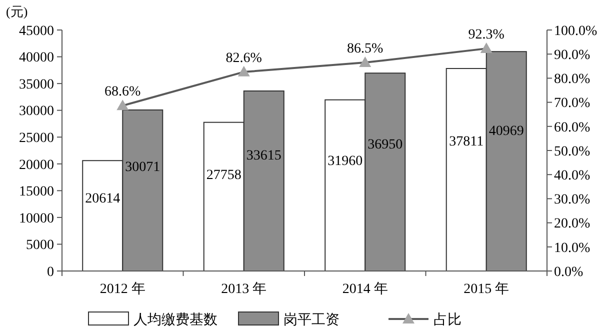 The height and width of the screenshot is (333, 607). Describe the element at coordinates (123, 289) in the screenshot. I see `x-tick-label: 2012 年` at that location.